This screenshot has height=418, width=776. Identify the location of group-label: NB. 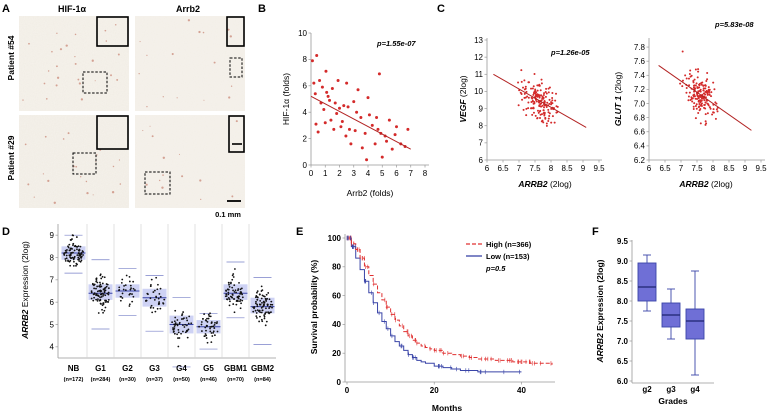
(74, 368).